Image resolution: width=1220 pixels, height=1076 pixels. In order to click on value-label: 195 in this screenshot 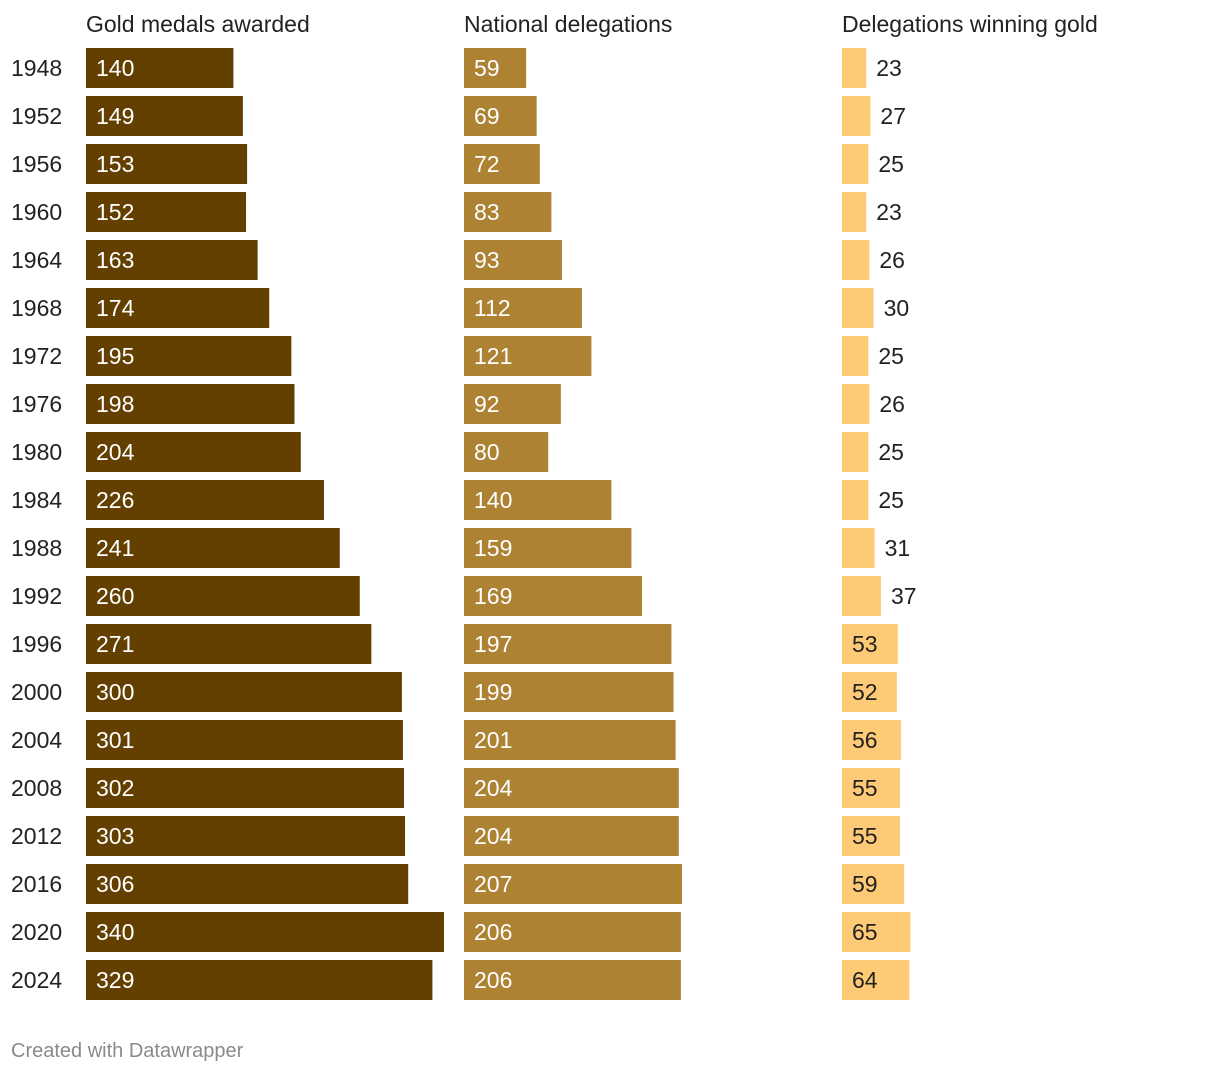, I will do `click(115, 356)`.